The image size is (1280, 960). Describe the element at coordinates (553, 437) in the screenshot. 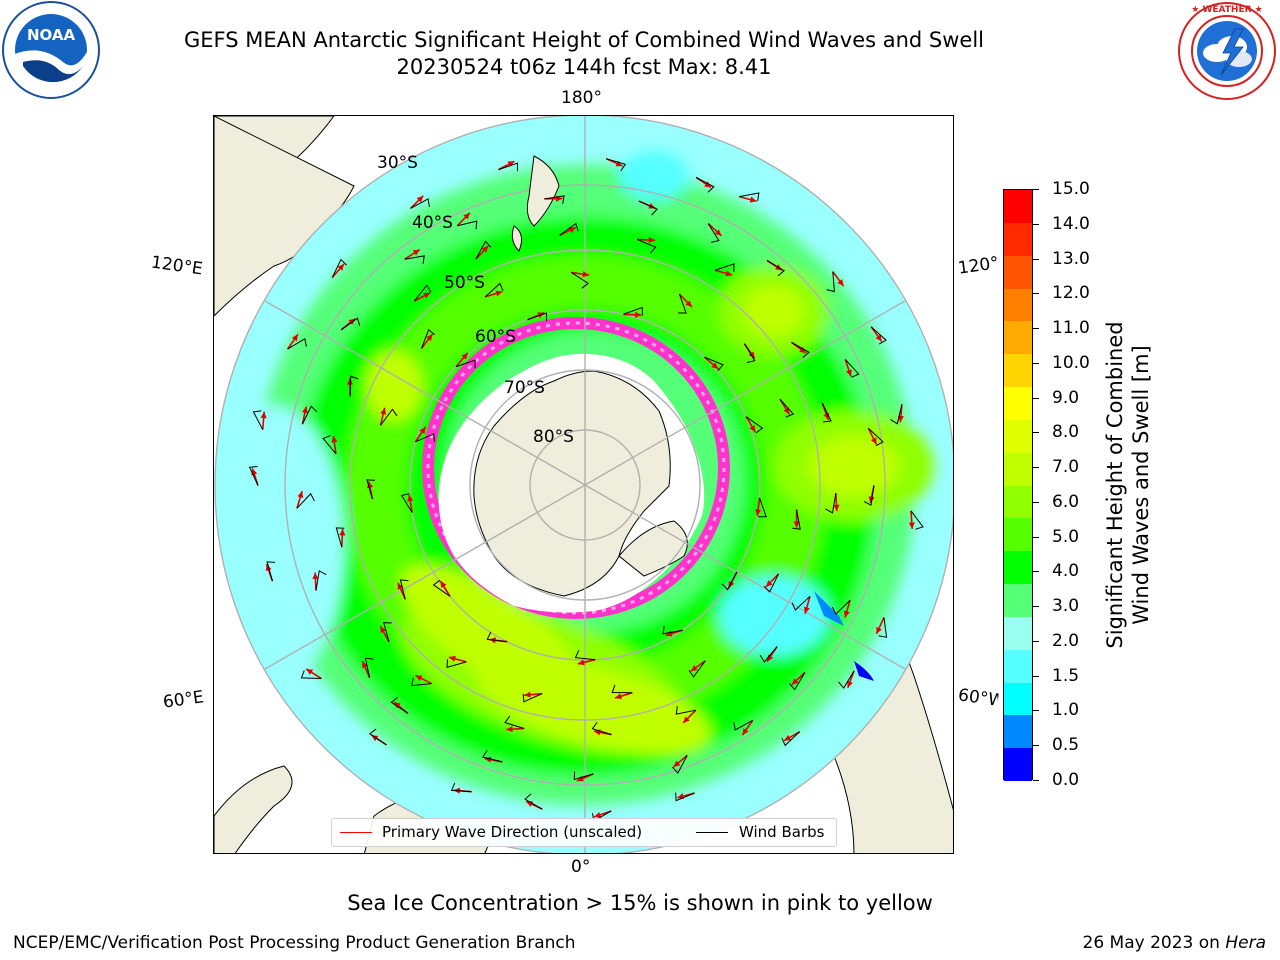

I see `lat-label-80s: 80°S` at that location.